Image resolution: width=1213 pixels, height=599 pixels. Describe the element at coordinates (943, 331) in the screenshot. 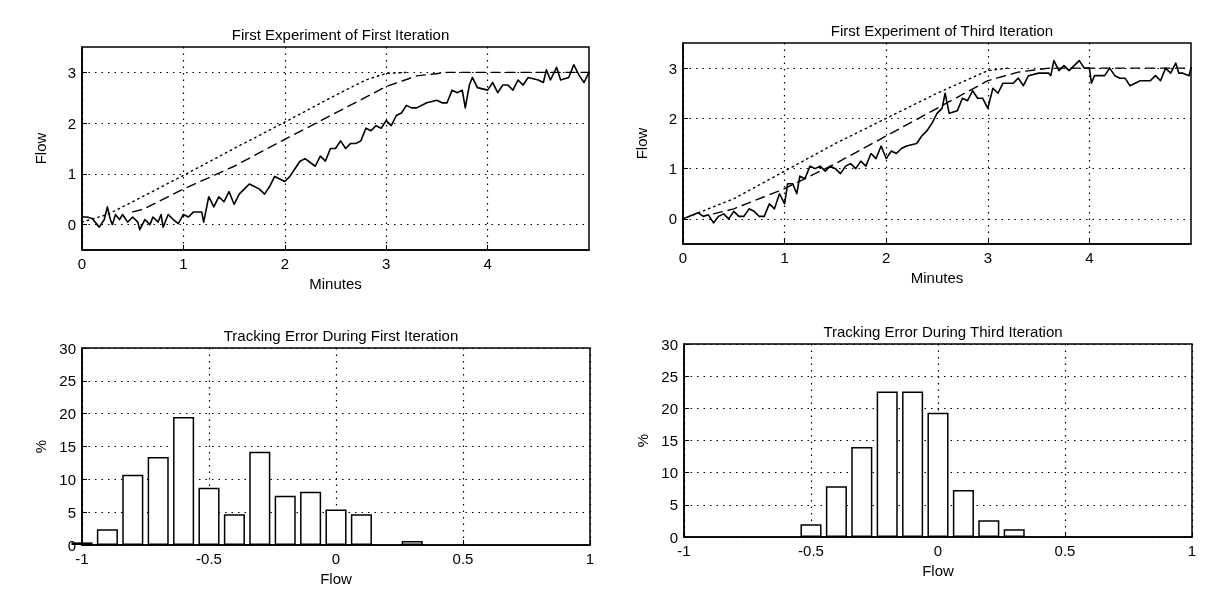

I see `chart-title: Tracking Error During Third Iteration` at that location.